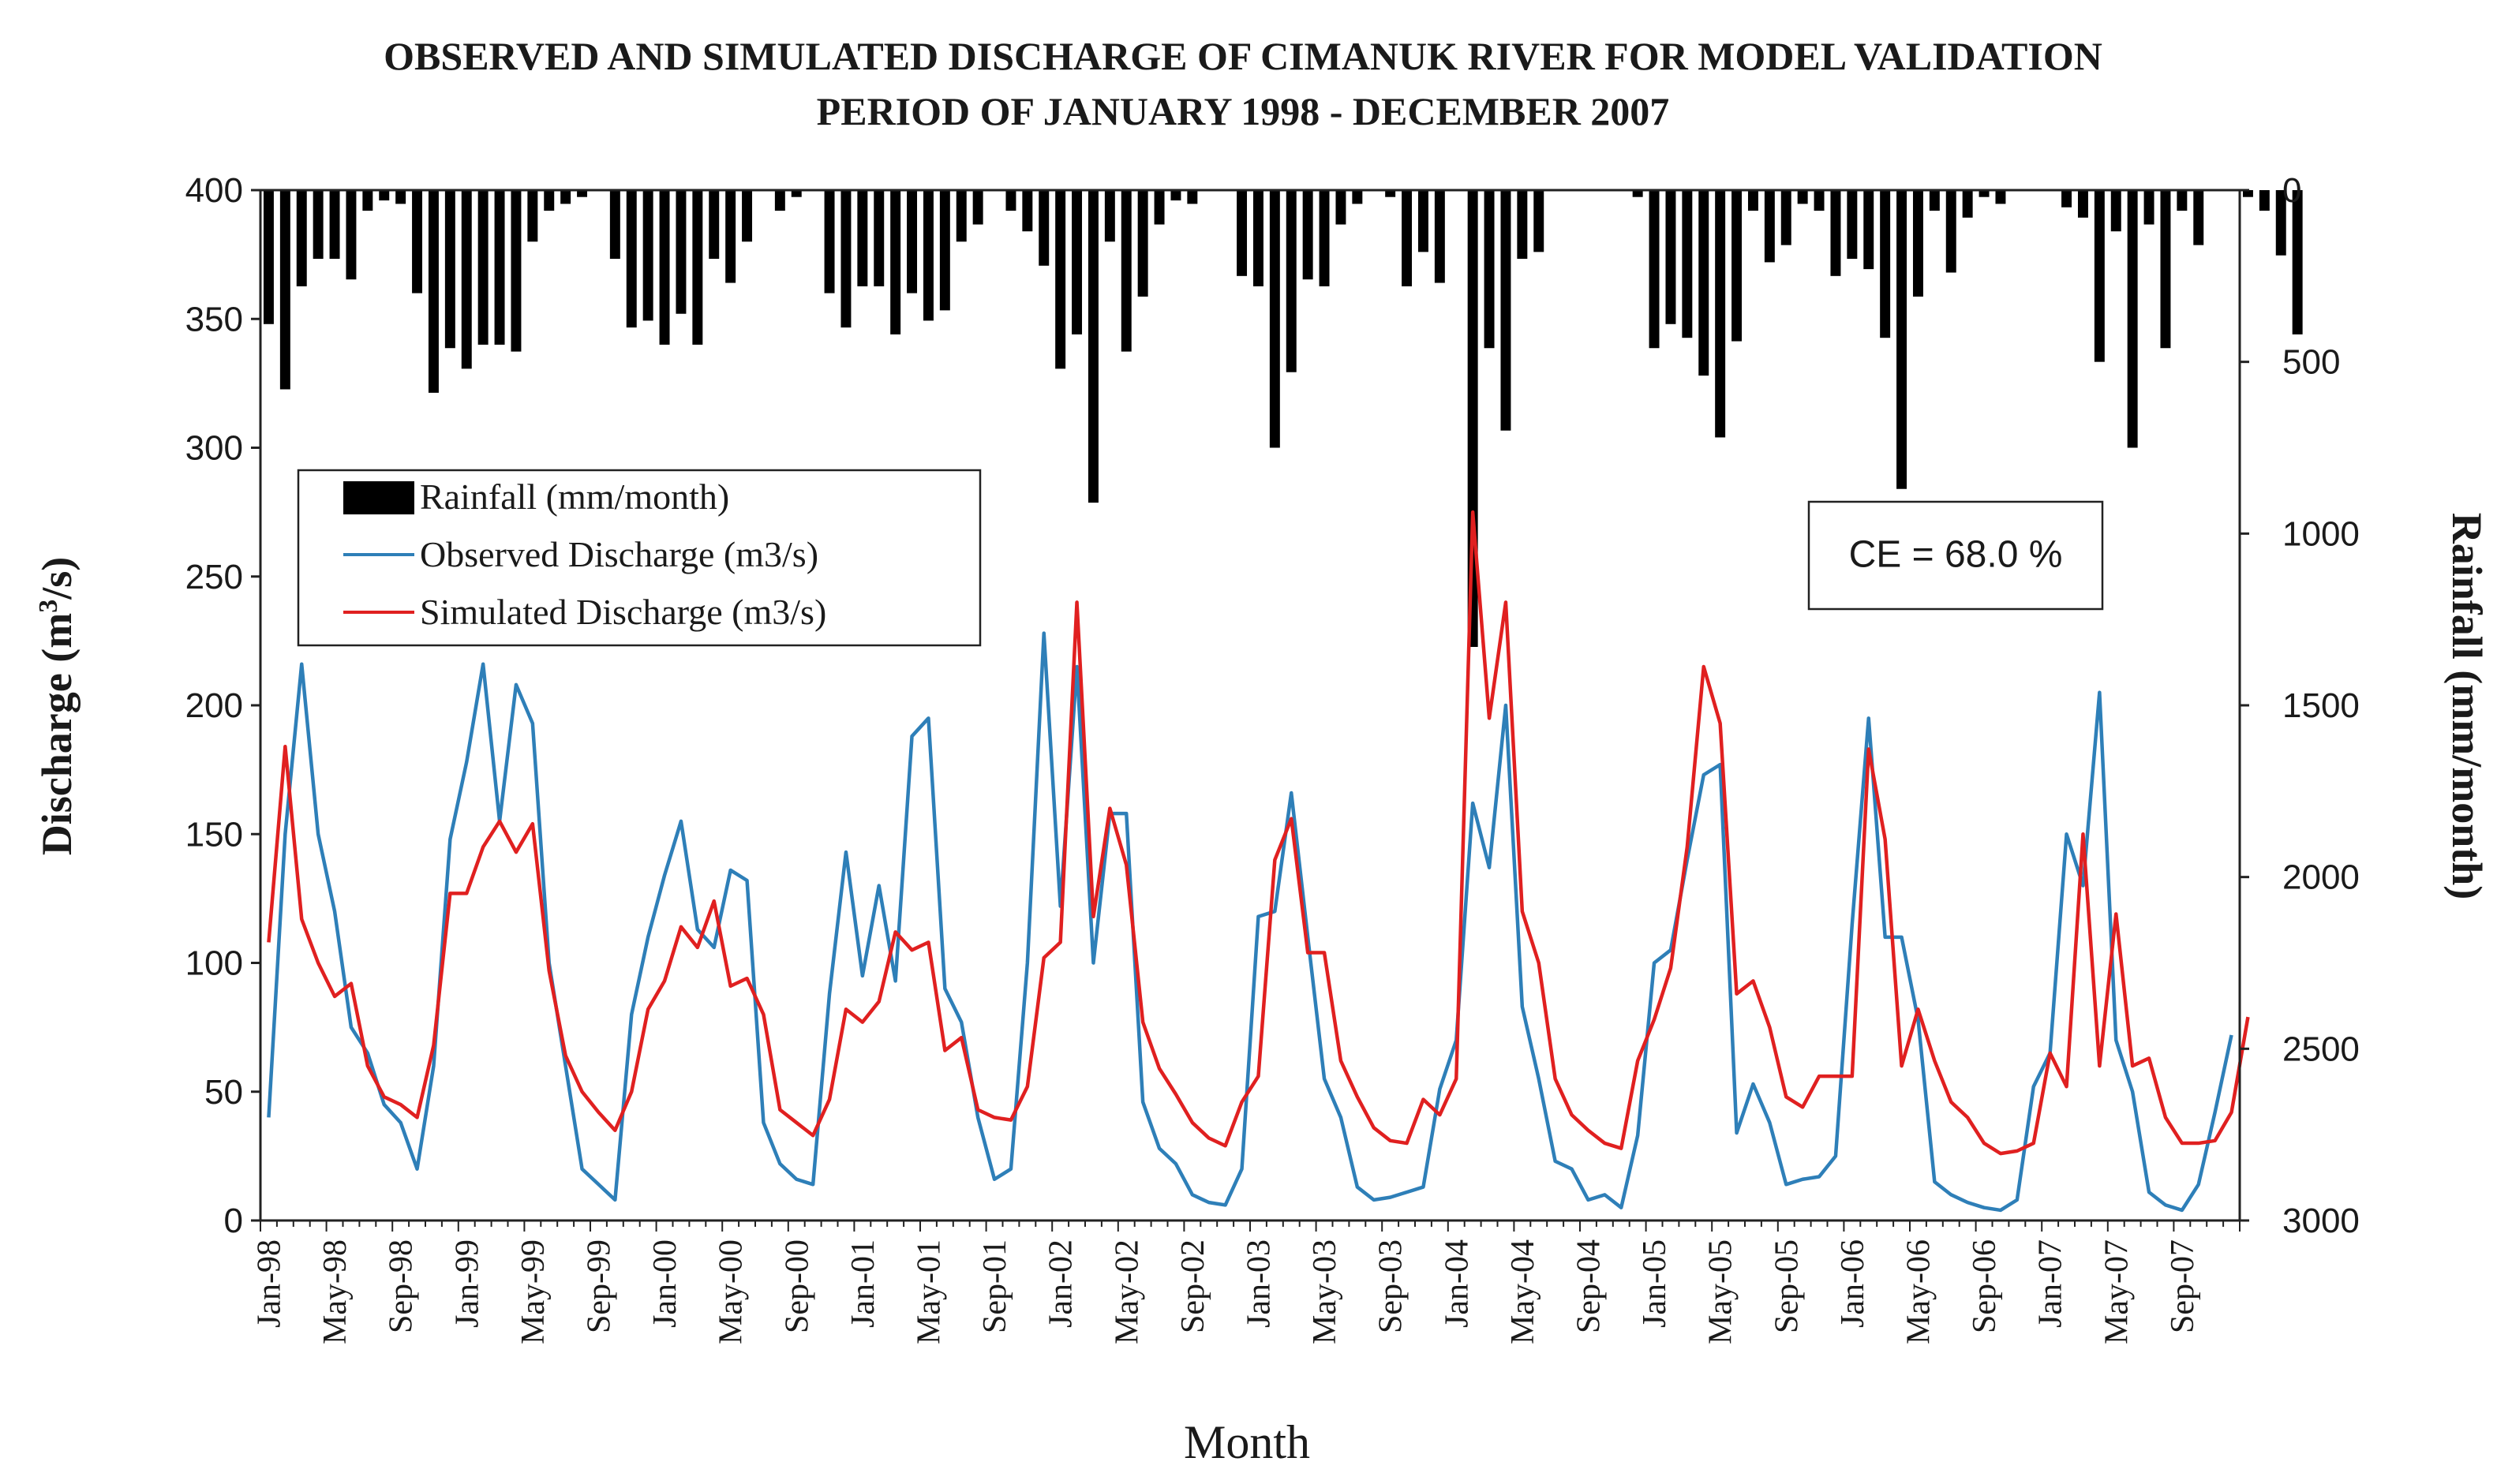  I want to click on y-tick-label: 150, so click(214, 834).